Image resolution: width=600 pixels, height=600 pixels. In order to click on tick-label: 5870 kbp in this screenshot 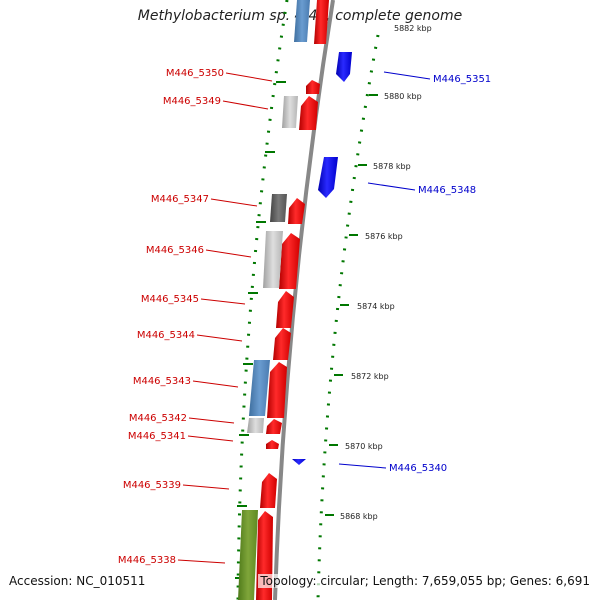, I will do `click(364, 446)`.